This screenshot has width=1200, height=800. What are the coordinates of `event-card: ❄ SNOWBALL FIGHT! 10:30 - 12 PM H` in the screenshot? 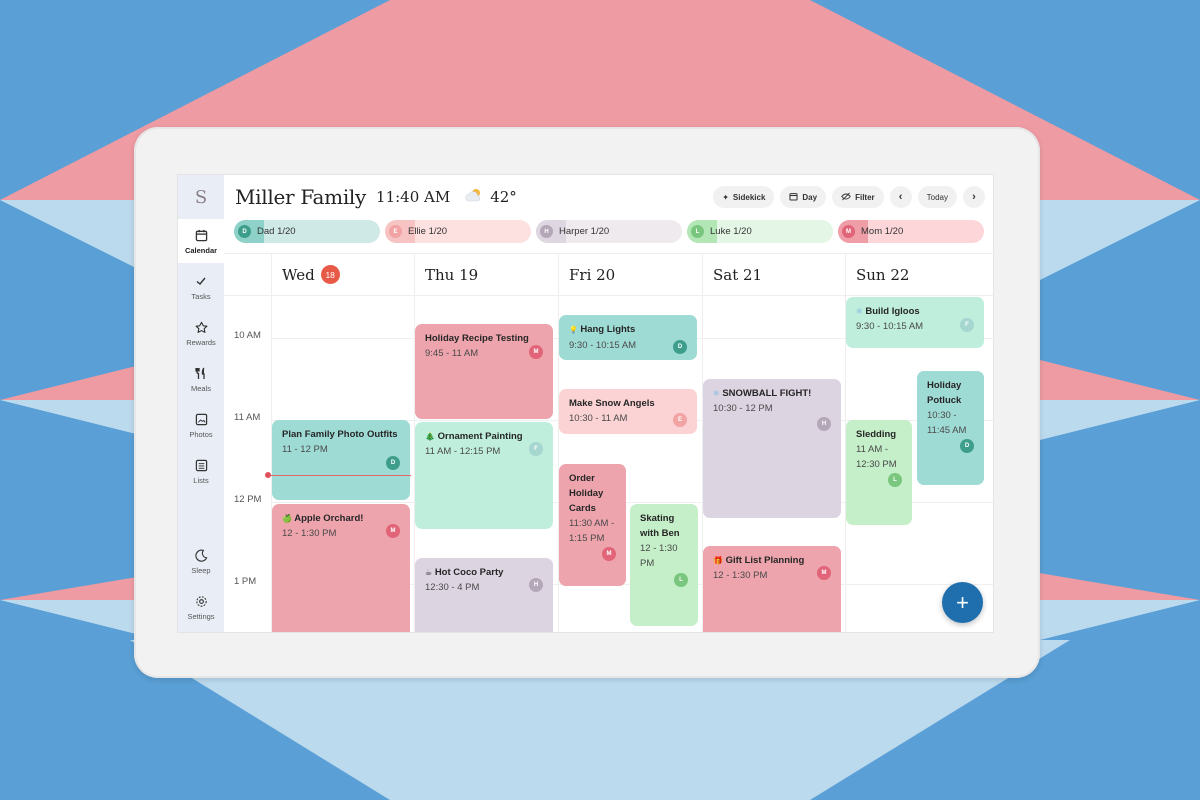 It's located at (772, 448).